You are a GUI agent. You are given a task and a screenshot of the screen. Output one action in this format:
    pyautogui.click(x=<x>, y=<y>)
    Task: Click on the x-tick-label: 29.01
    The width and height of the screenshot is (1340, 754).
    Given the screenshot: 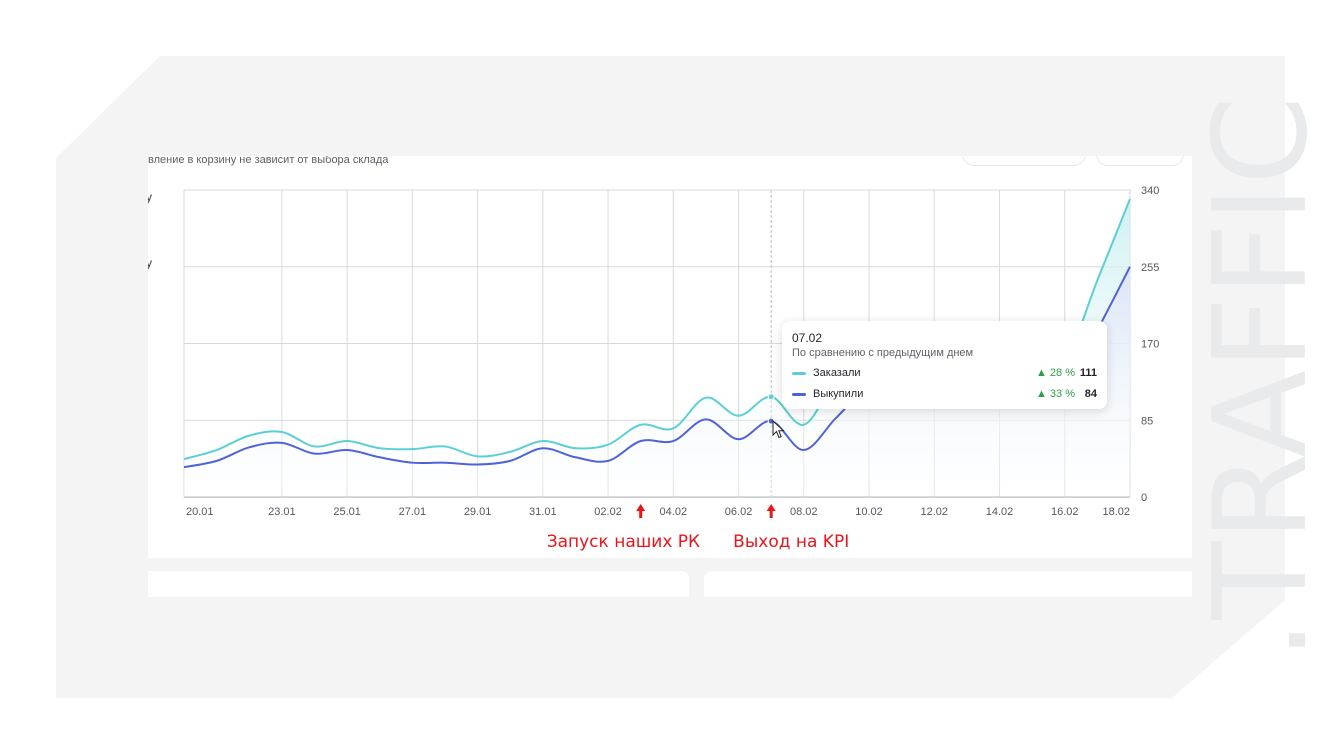 What is the action you would take?
    pyautogui.click(x=478, y=512)
    